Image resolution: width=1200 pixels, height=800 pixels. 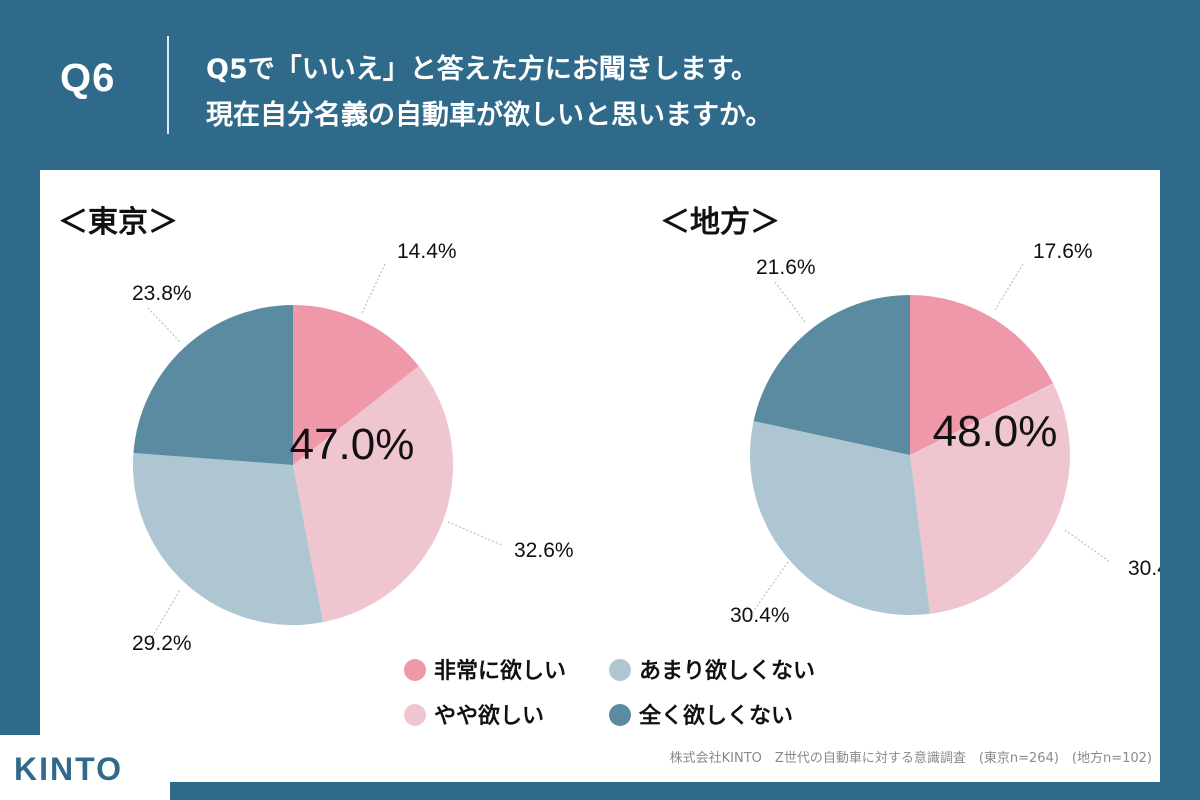 I want to click on legend-swatch-not-at-all, so click(x=620, y=715).